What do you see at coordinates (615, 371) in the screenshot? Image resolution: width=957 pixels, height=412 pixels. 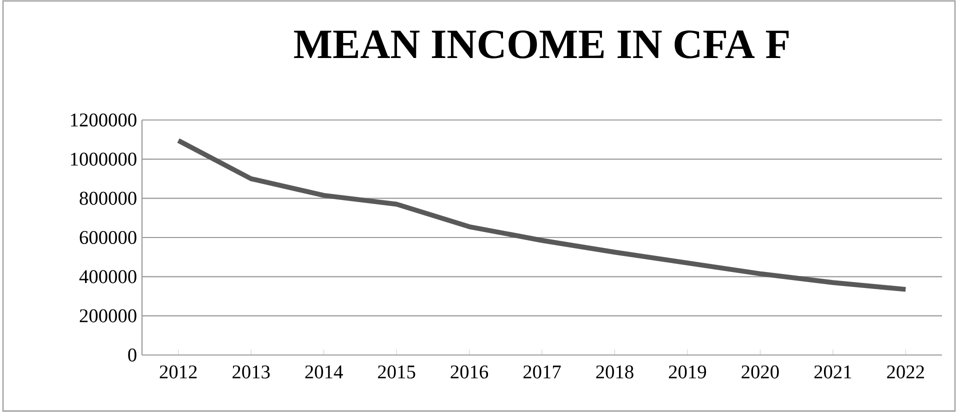 I see `x-tick-label: 2018` at bounding box center [615, 371].